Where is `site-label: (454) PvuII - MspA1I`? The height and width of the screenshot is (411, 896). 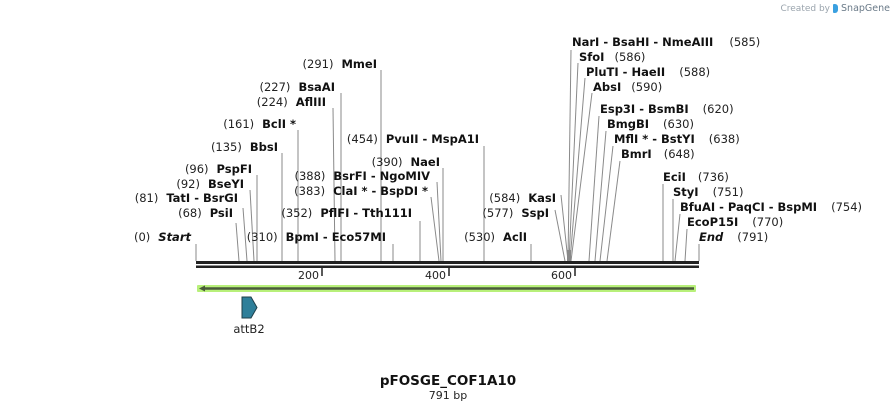 site-label: (454) PvuII - MspA1I is located at coordinates (413, 139).